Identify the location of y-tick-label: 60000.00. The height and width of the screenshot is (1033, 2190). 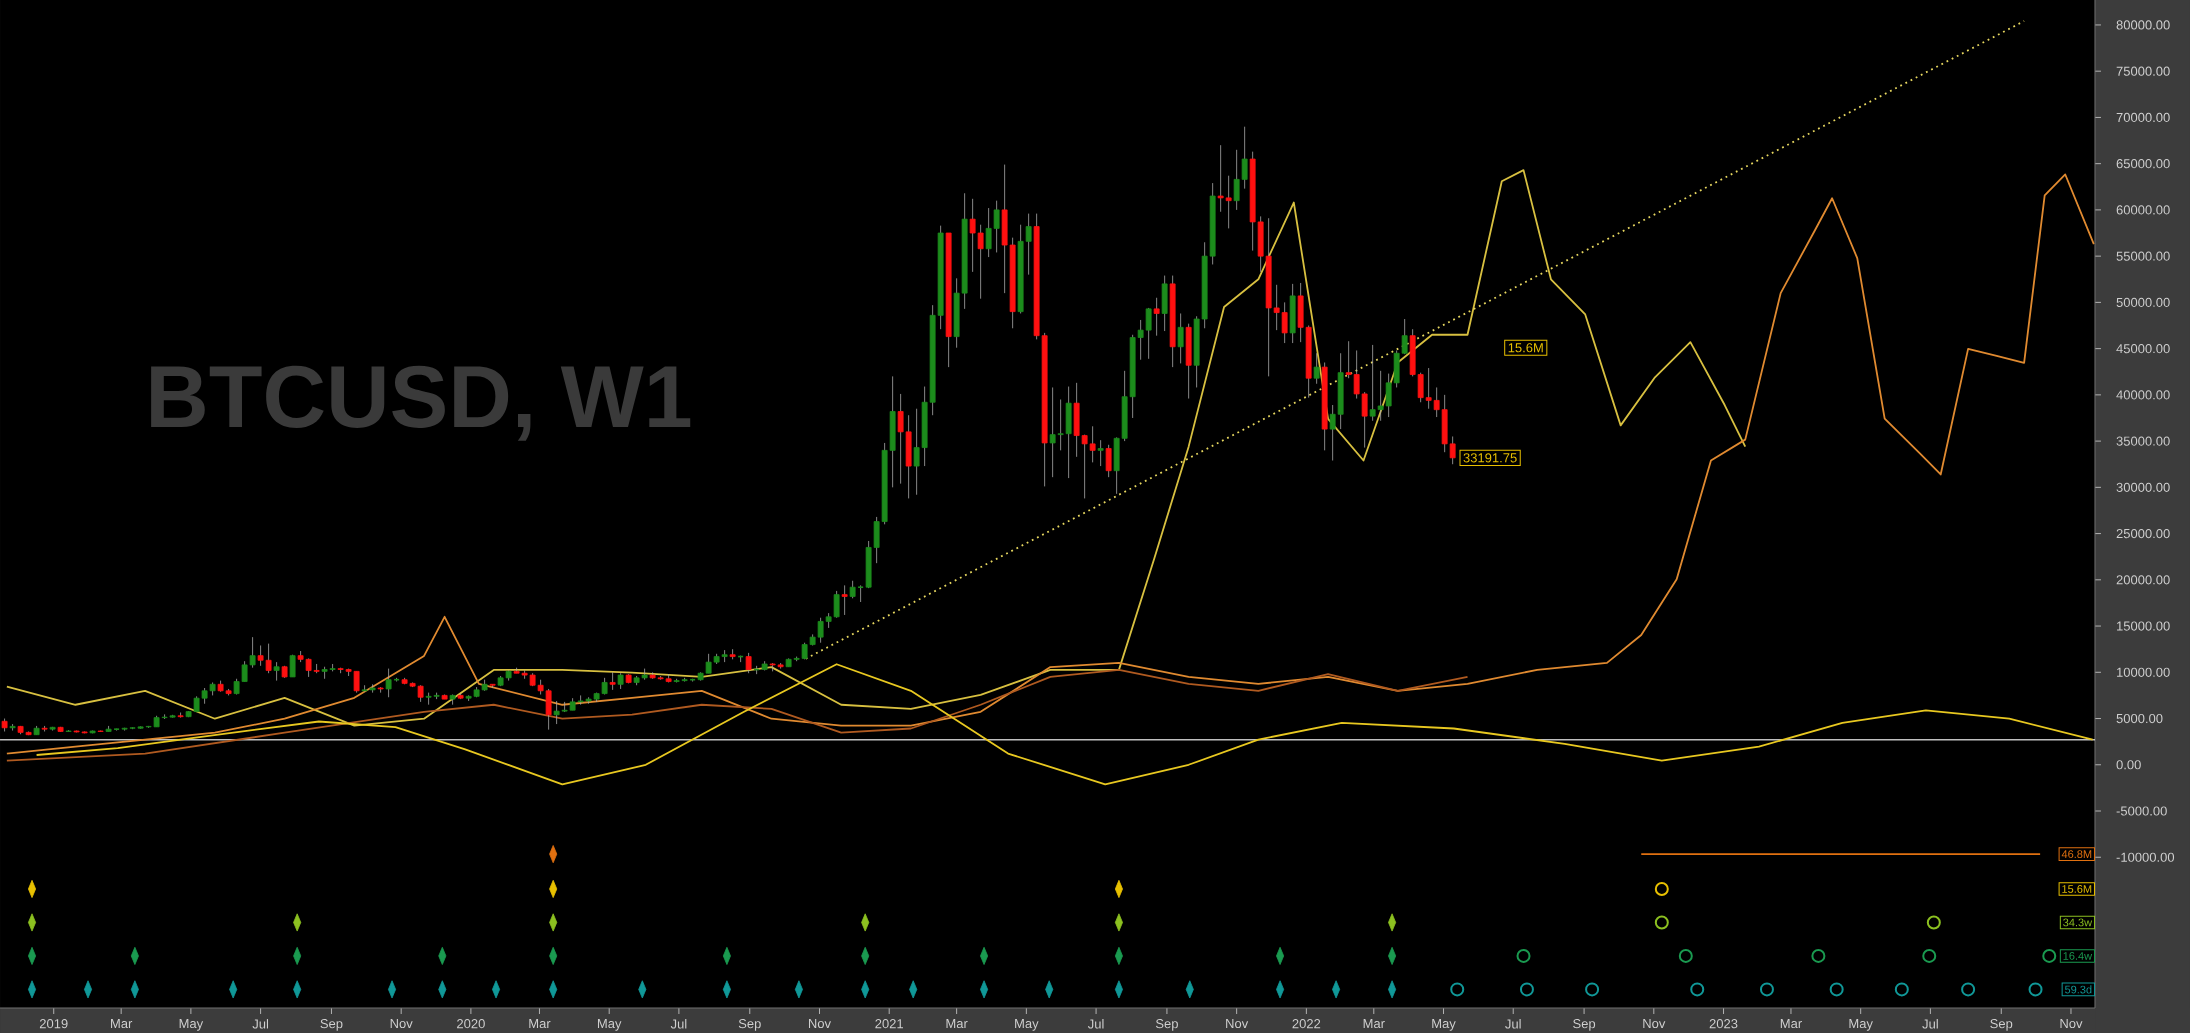
(2143, 210).